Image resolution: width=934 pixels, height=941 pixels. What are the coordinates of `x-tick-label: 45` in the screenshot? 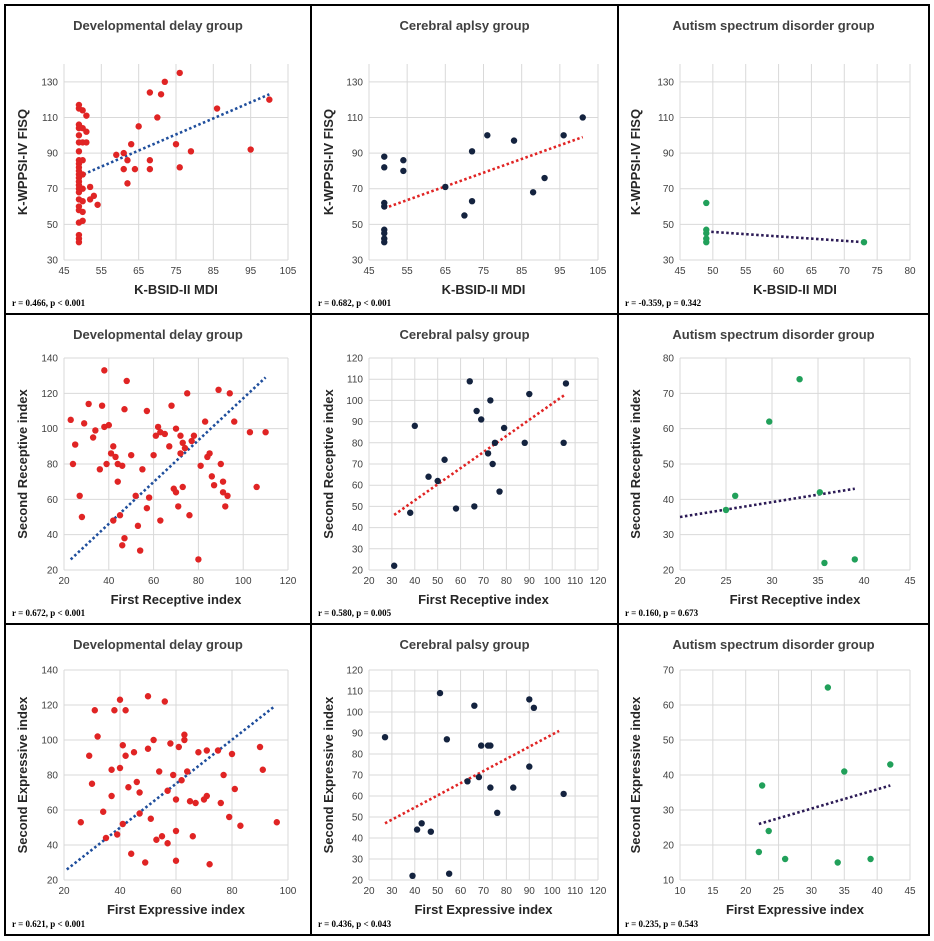 It's located at (680, 271).